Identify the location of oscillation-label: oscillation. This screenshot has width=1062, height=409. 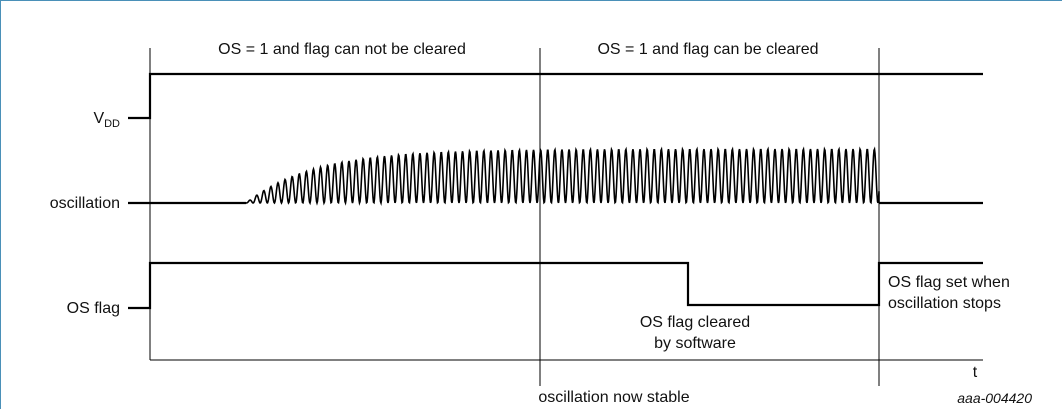
(85, 203).